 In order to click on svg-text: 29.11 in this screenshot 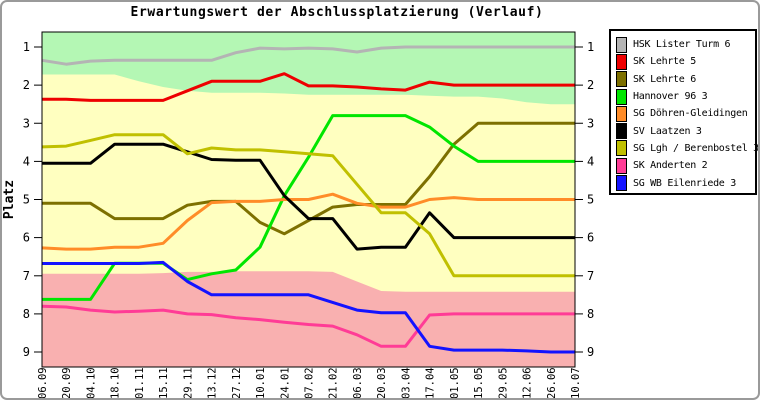, I will do `click(188, 383)`.